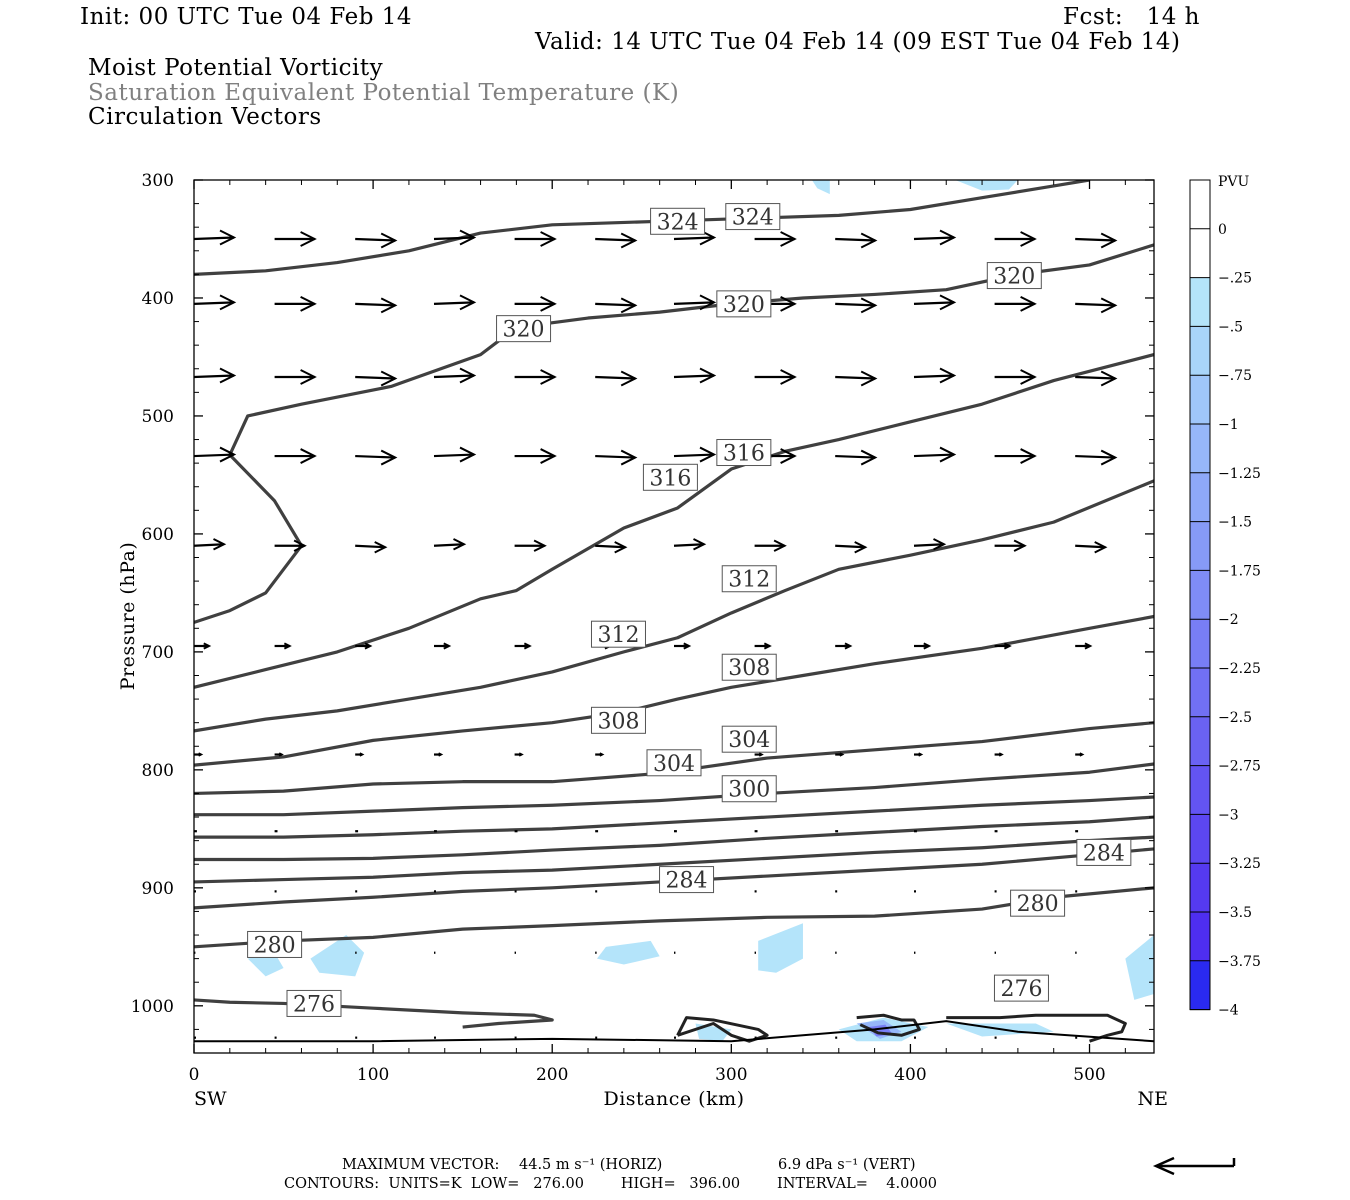  I want to click on svg-text: 308, so click(749, 668).